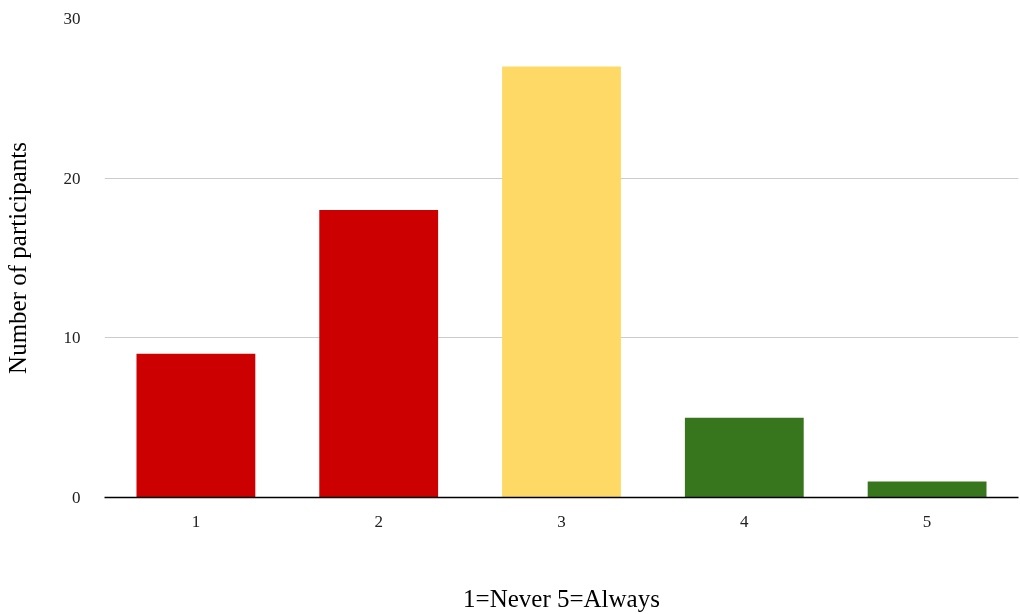 Image resolution: width=1020 pixels, height=614 pixels. I want to click on x-axis-title: 1=Never 5=Always, so click(561, 598).